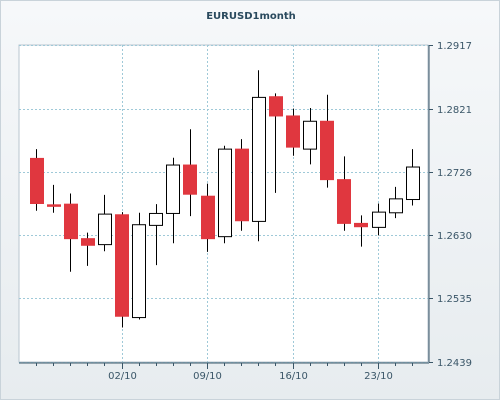 The image size is (500, 401). I want to click on x-axis: 02/10 09/10 16/10 23/10, so click(224, 372).